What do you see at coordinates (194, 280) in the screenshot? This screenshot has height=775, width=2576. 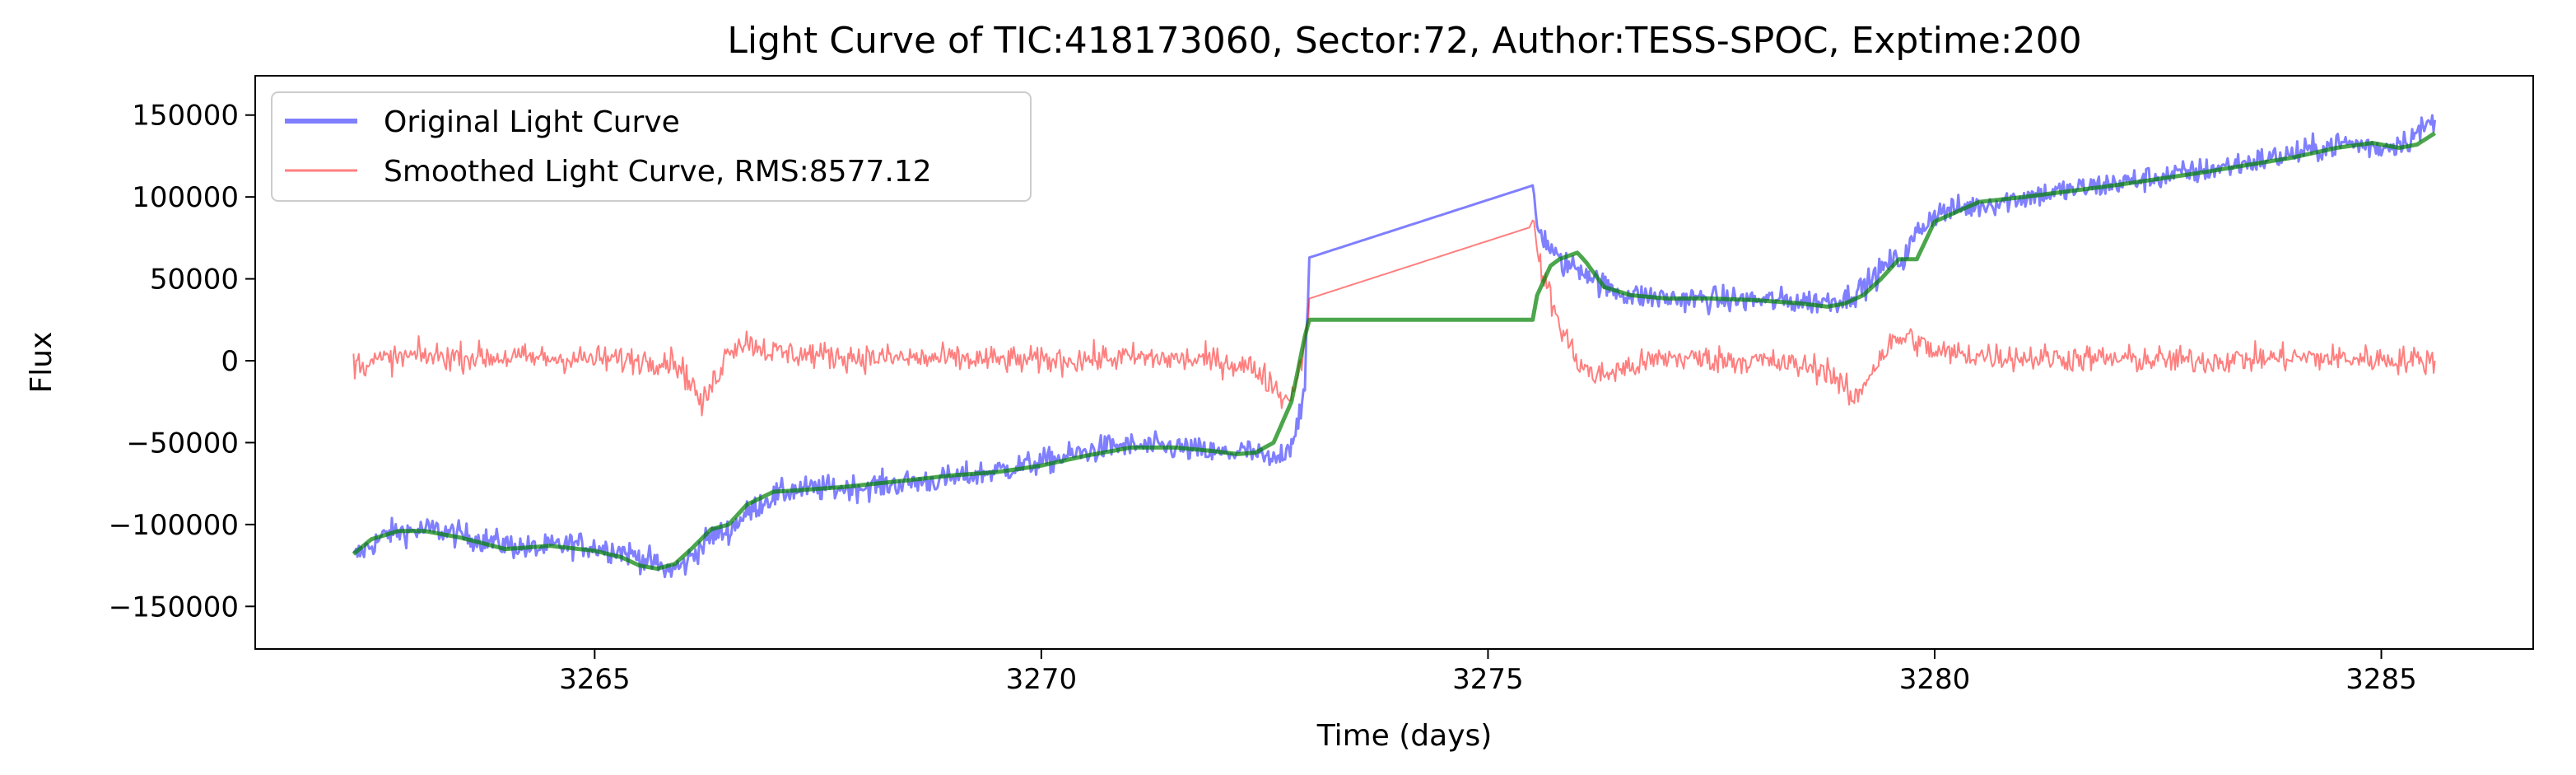 I see `y-tick-label: 50000` at bounding box center [194, 280].